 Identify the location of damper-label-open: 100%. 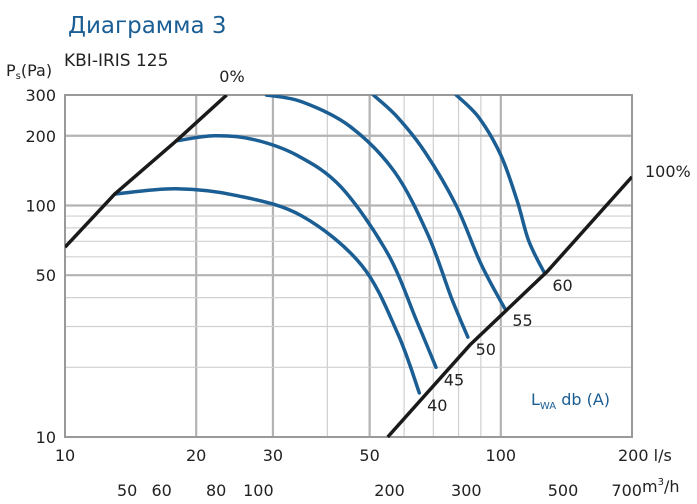
(668, 171).